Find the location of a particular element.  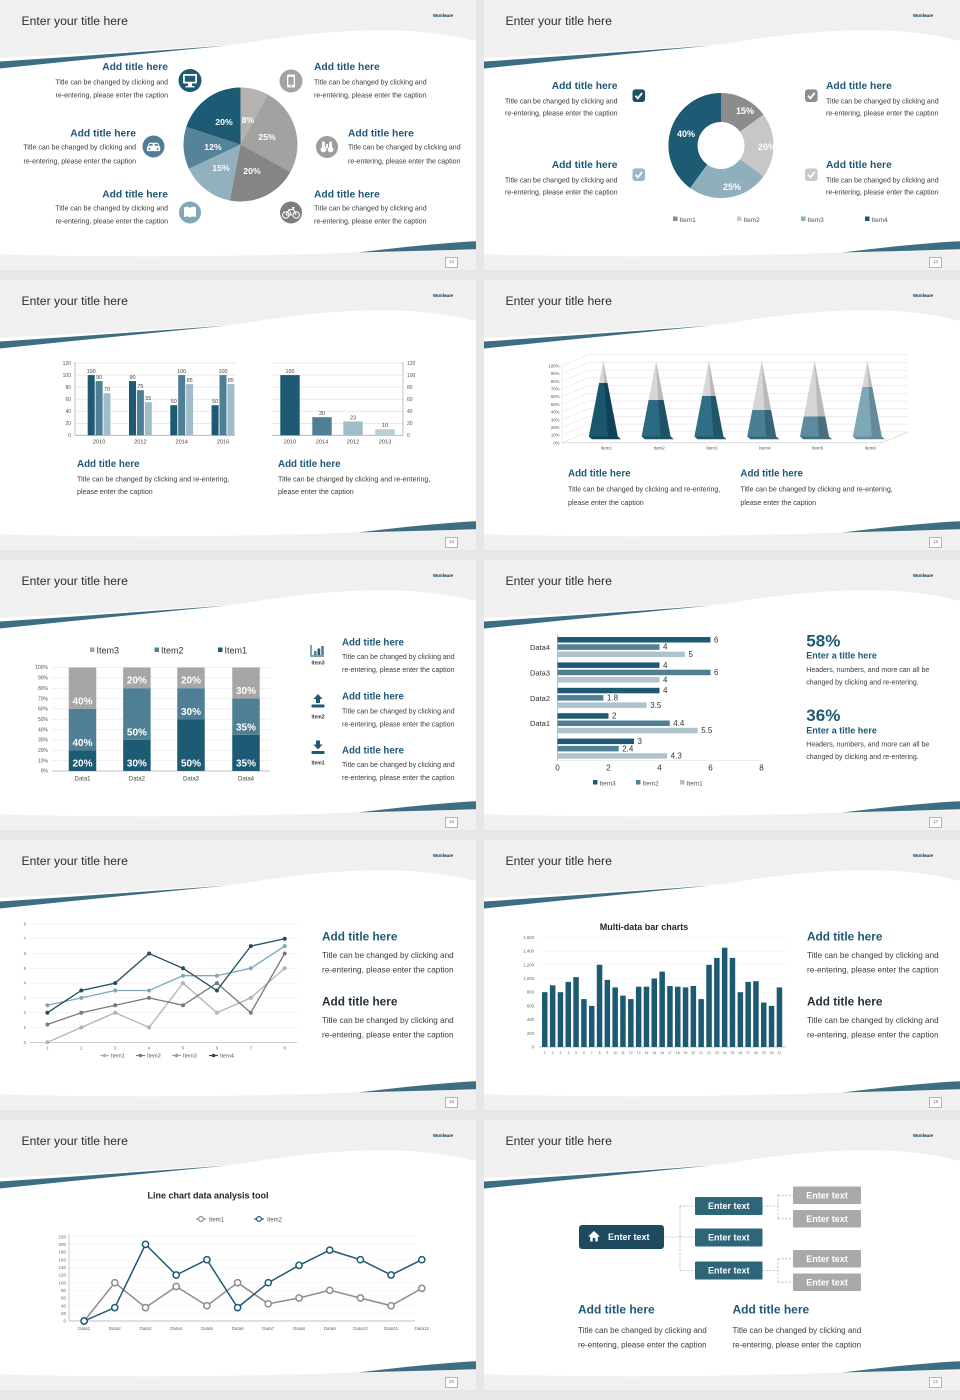

svg-text: Multi-data bar charts is located at coordinates (644, 927).